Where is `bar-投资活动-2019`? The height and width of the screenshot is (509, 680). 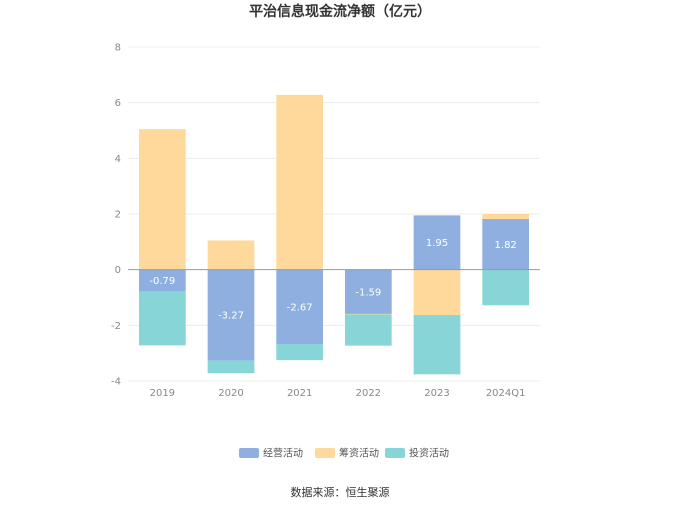 bar-投资活动-2019 is located at coordinates (162, 318).